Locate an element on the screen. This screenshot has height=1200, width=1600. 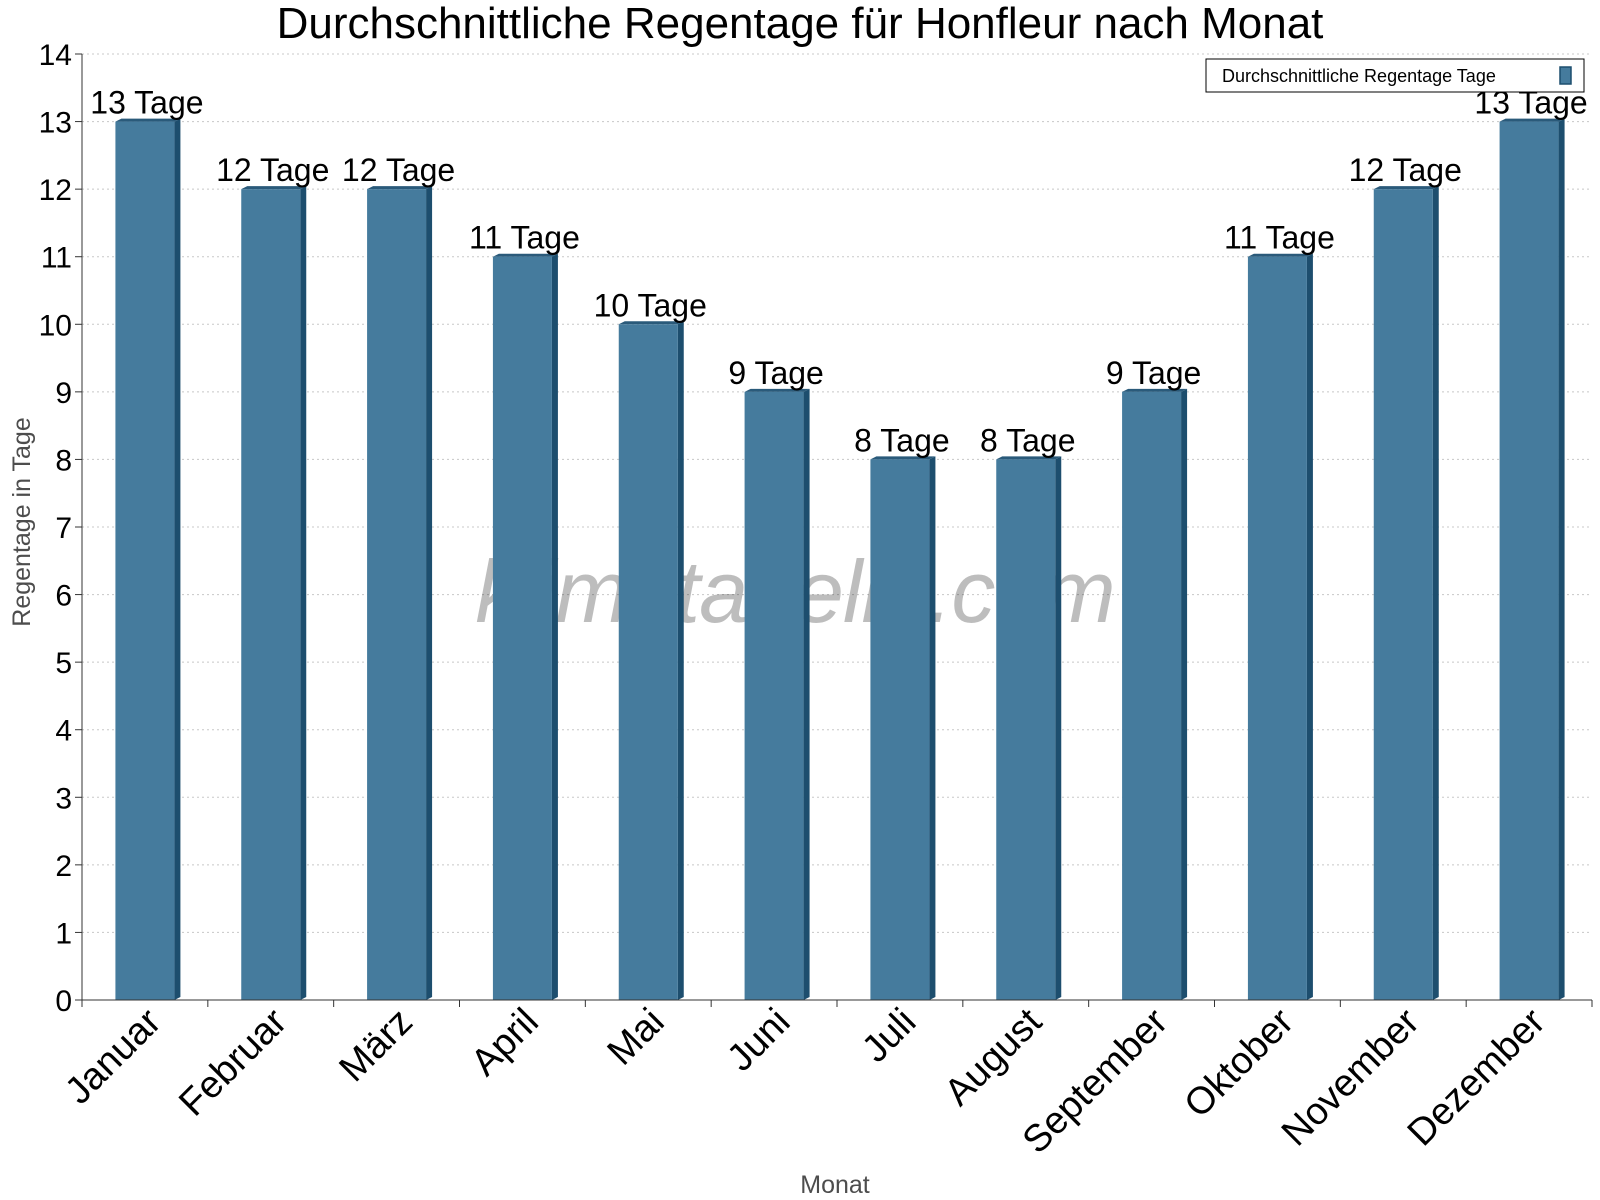
legend: Durchschnittliche Regentage Tage is located at coordinates (1395, 75).